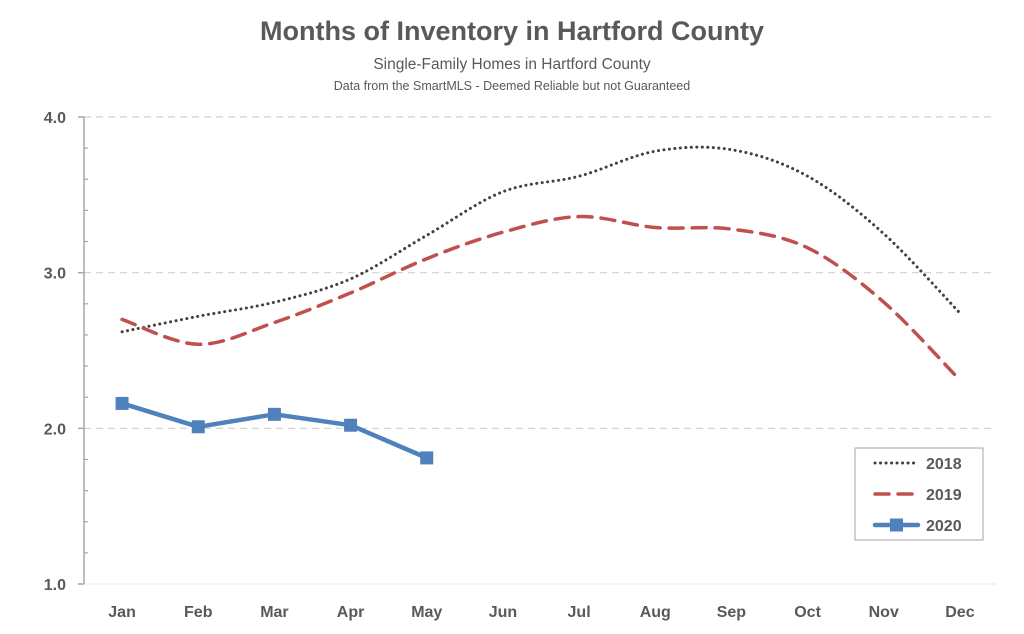 This screenshot has height=634, width=1024. Describe the element at coordinates (655, 612) in the screenshot. I see `x-tick-label: Aug` at that location.